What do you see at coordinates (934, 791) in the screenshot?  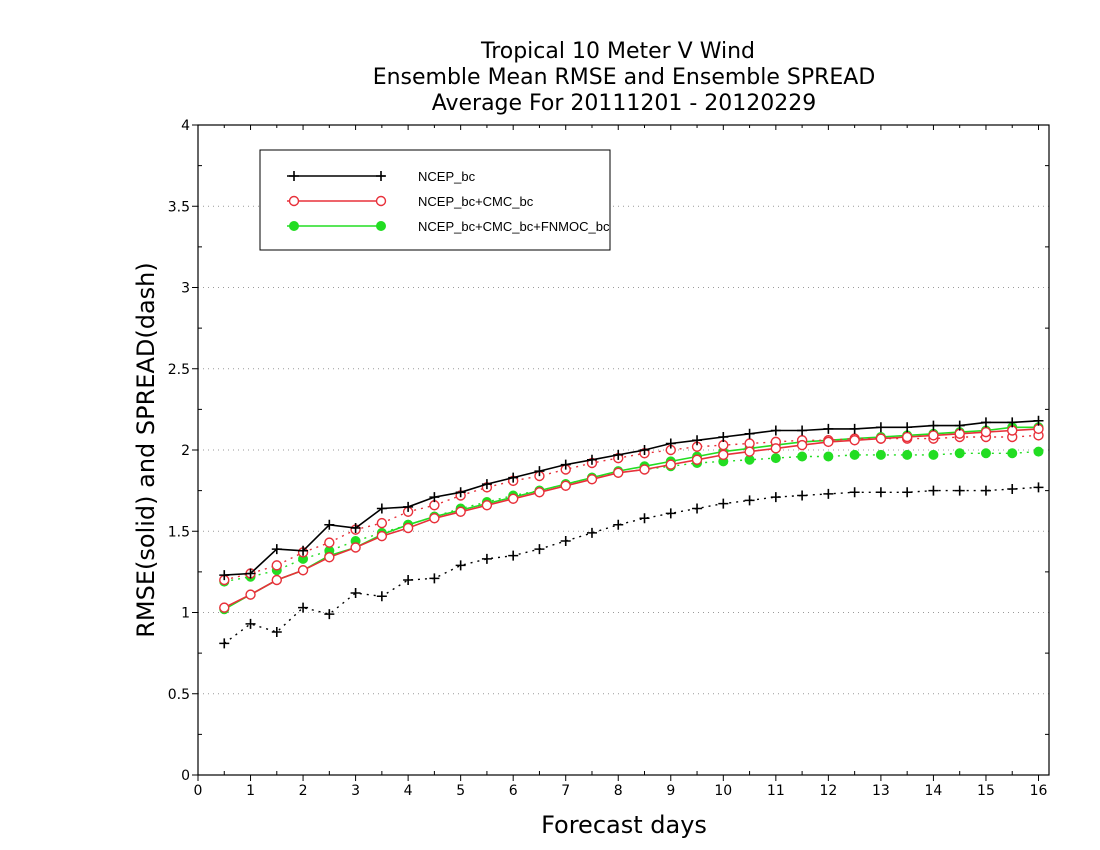 I see `x-tick-label: 14` at bounding box center [934, 791].